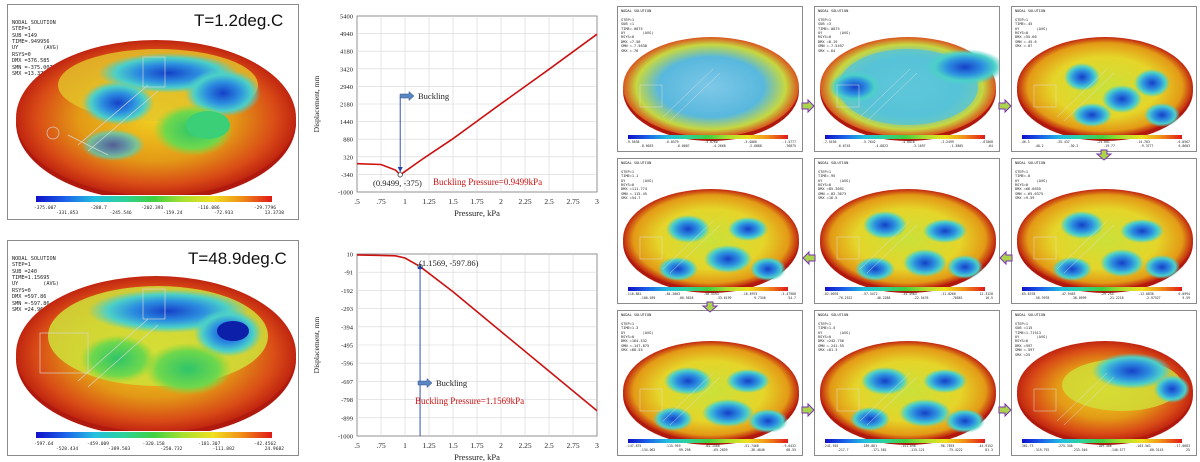 The height and width of the screenshot is (462, 1200). I want to click on temperature-title-2: T=48.9deg.C, so click(237, 258).